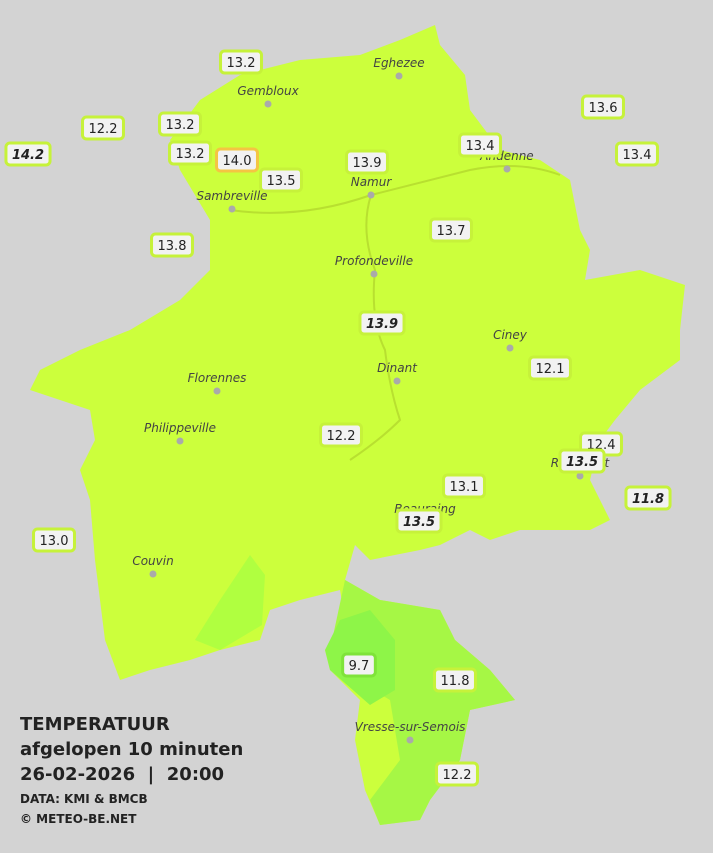 The width and height of the screenshot is (713, 853). I want to click on station: 14.0, so click(237, 160).